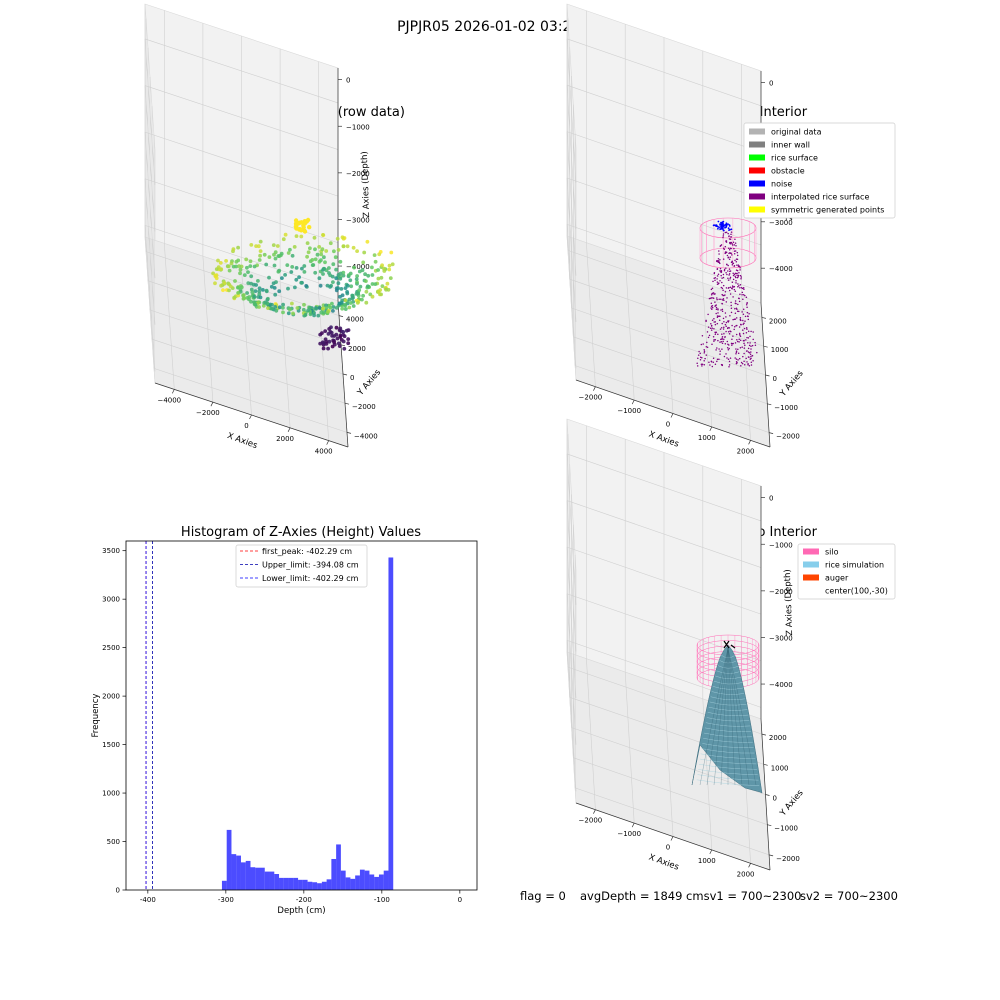  I want to click on x-tick-label: 1000, so click(707, 438).